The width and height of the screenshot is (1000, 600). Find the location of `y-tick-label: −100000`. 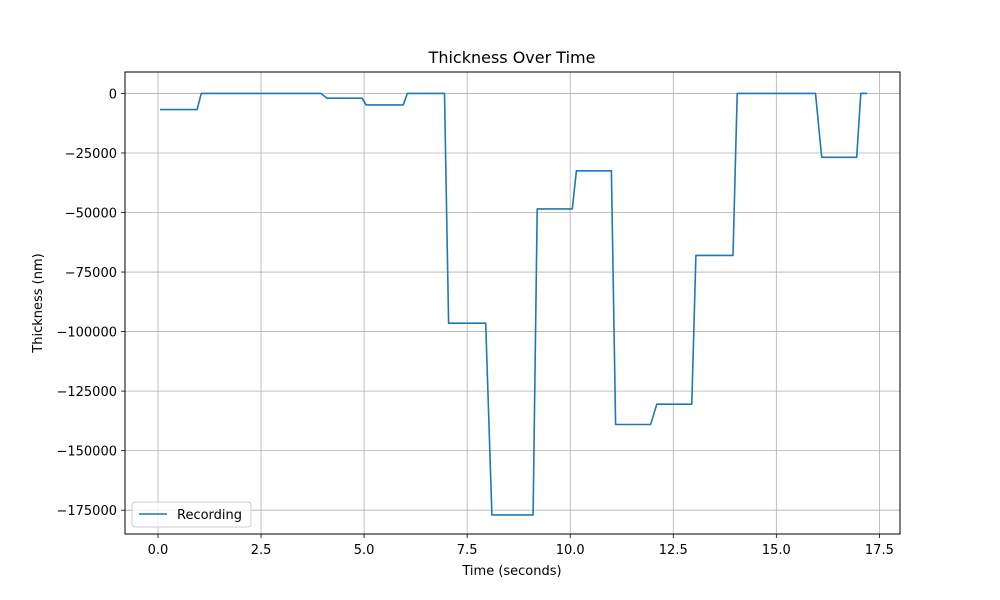

y-tick-label: −100000 is located at coordinates (86, 333).